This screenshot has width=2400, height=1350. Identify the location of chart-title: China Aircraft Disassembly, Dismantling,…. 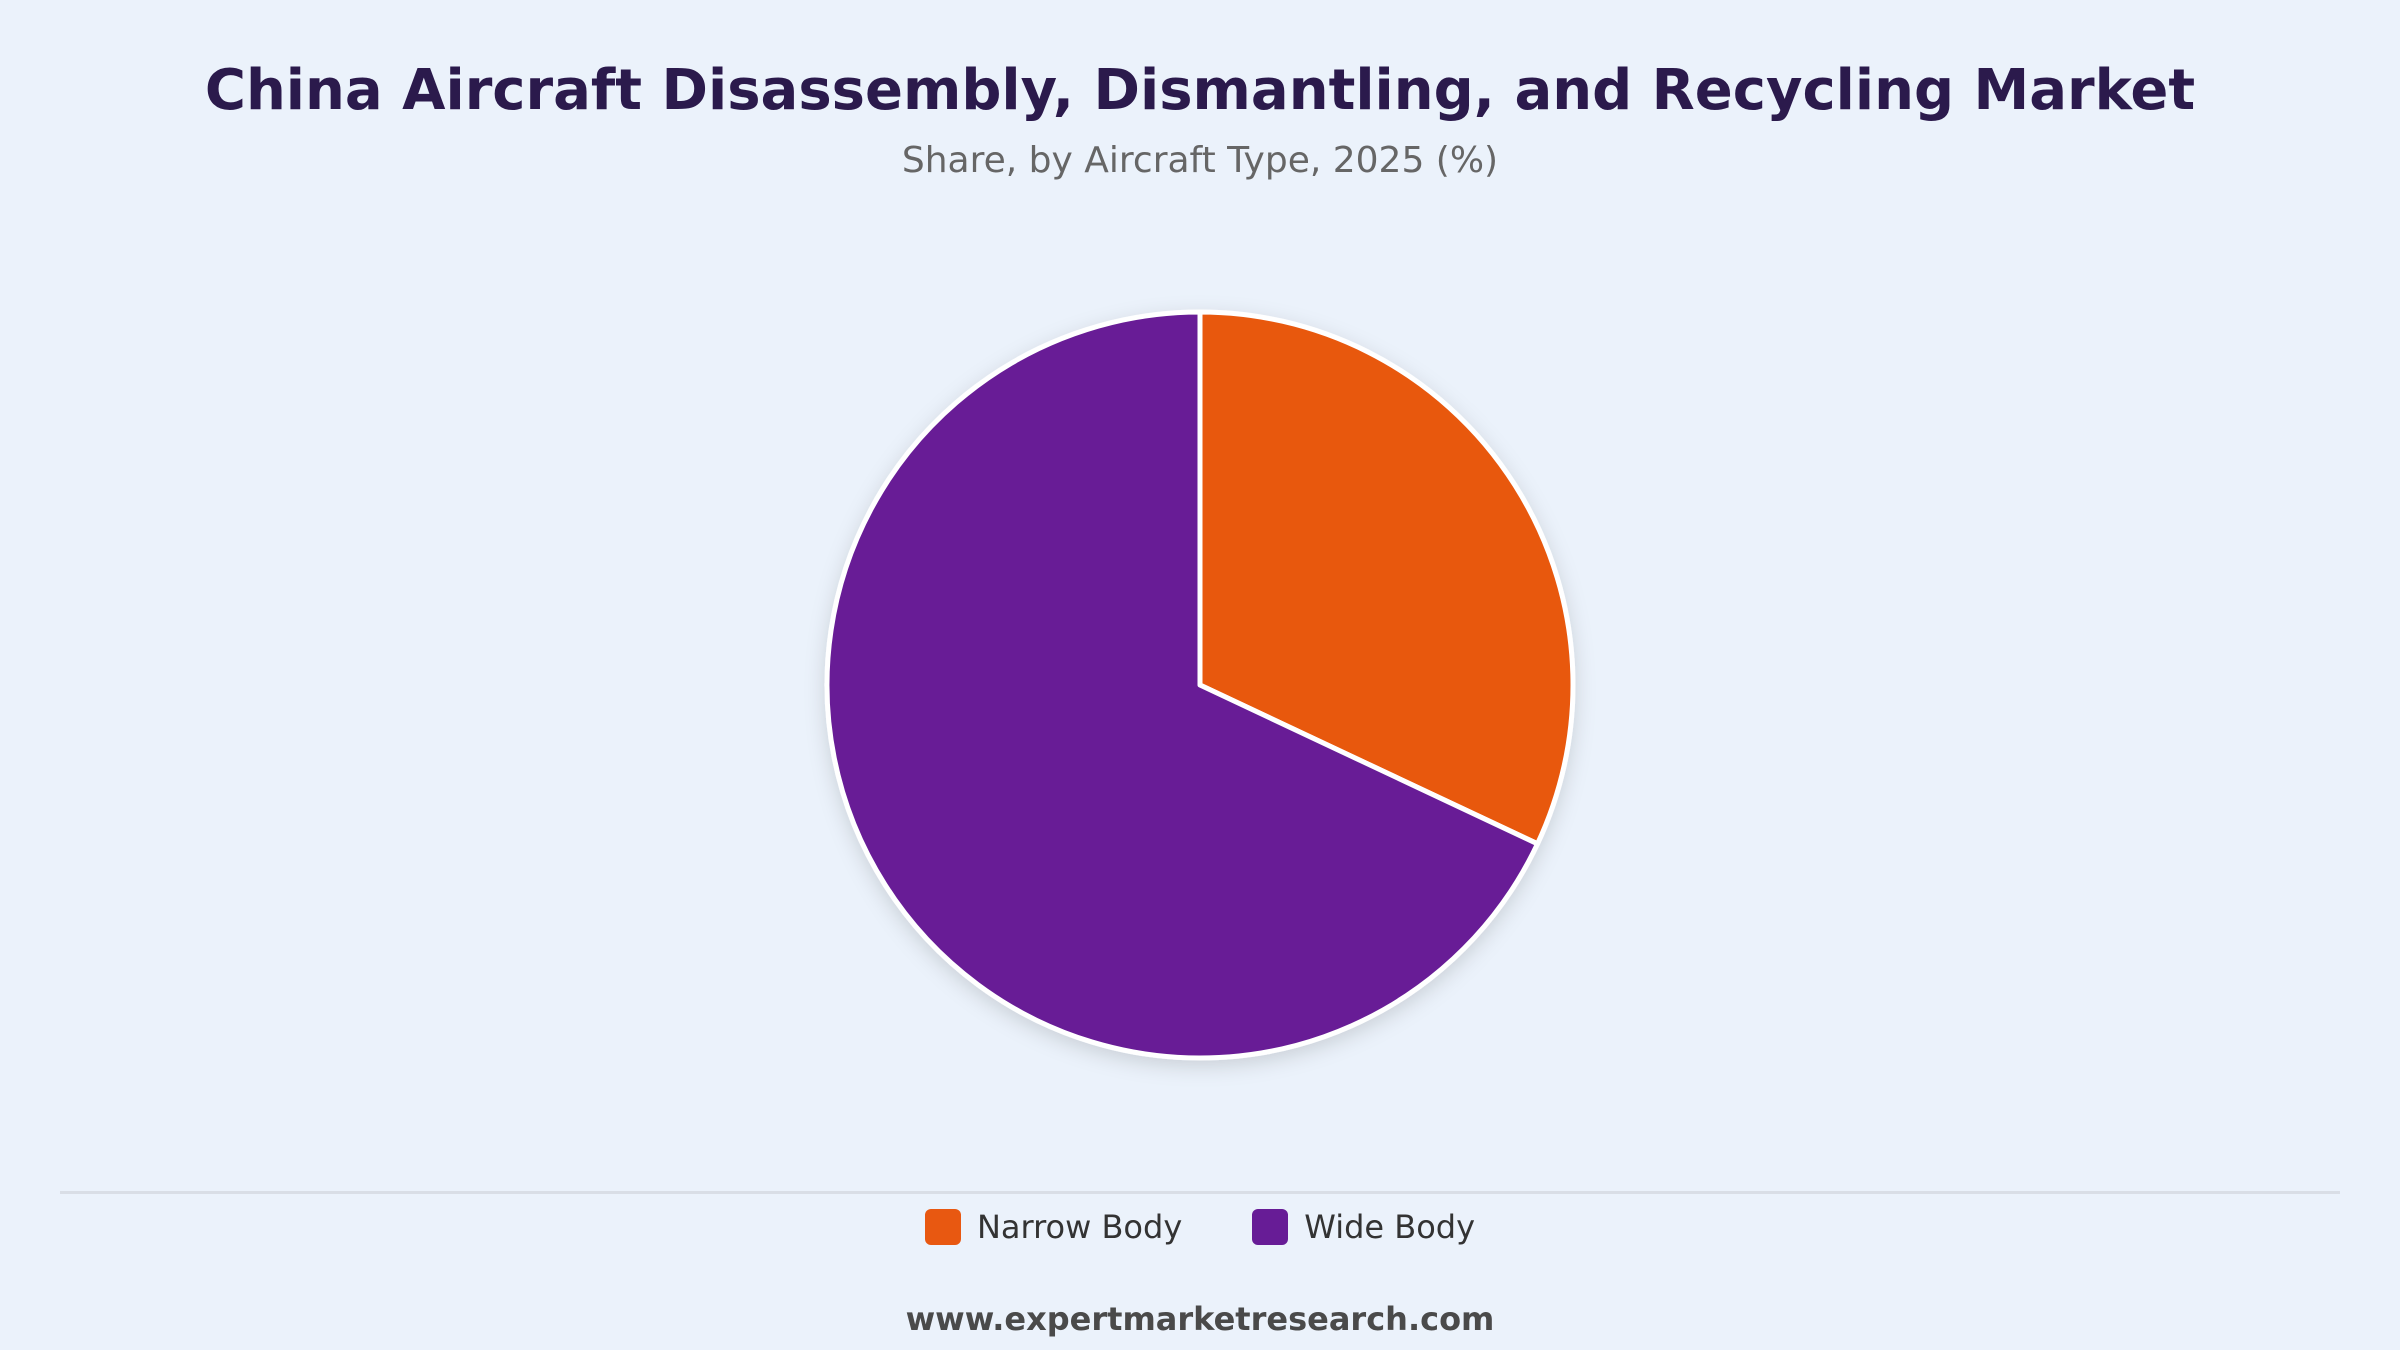
(1200, 90).